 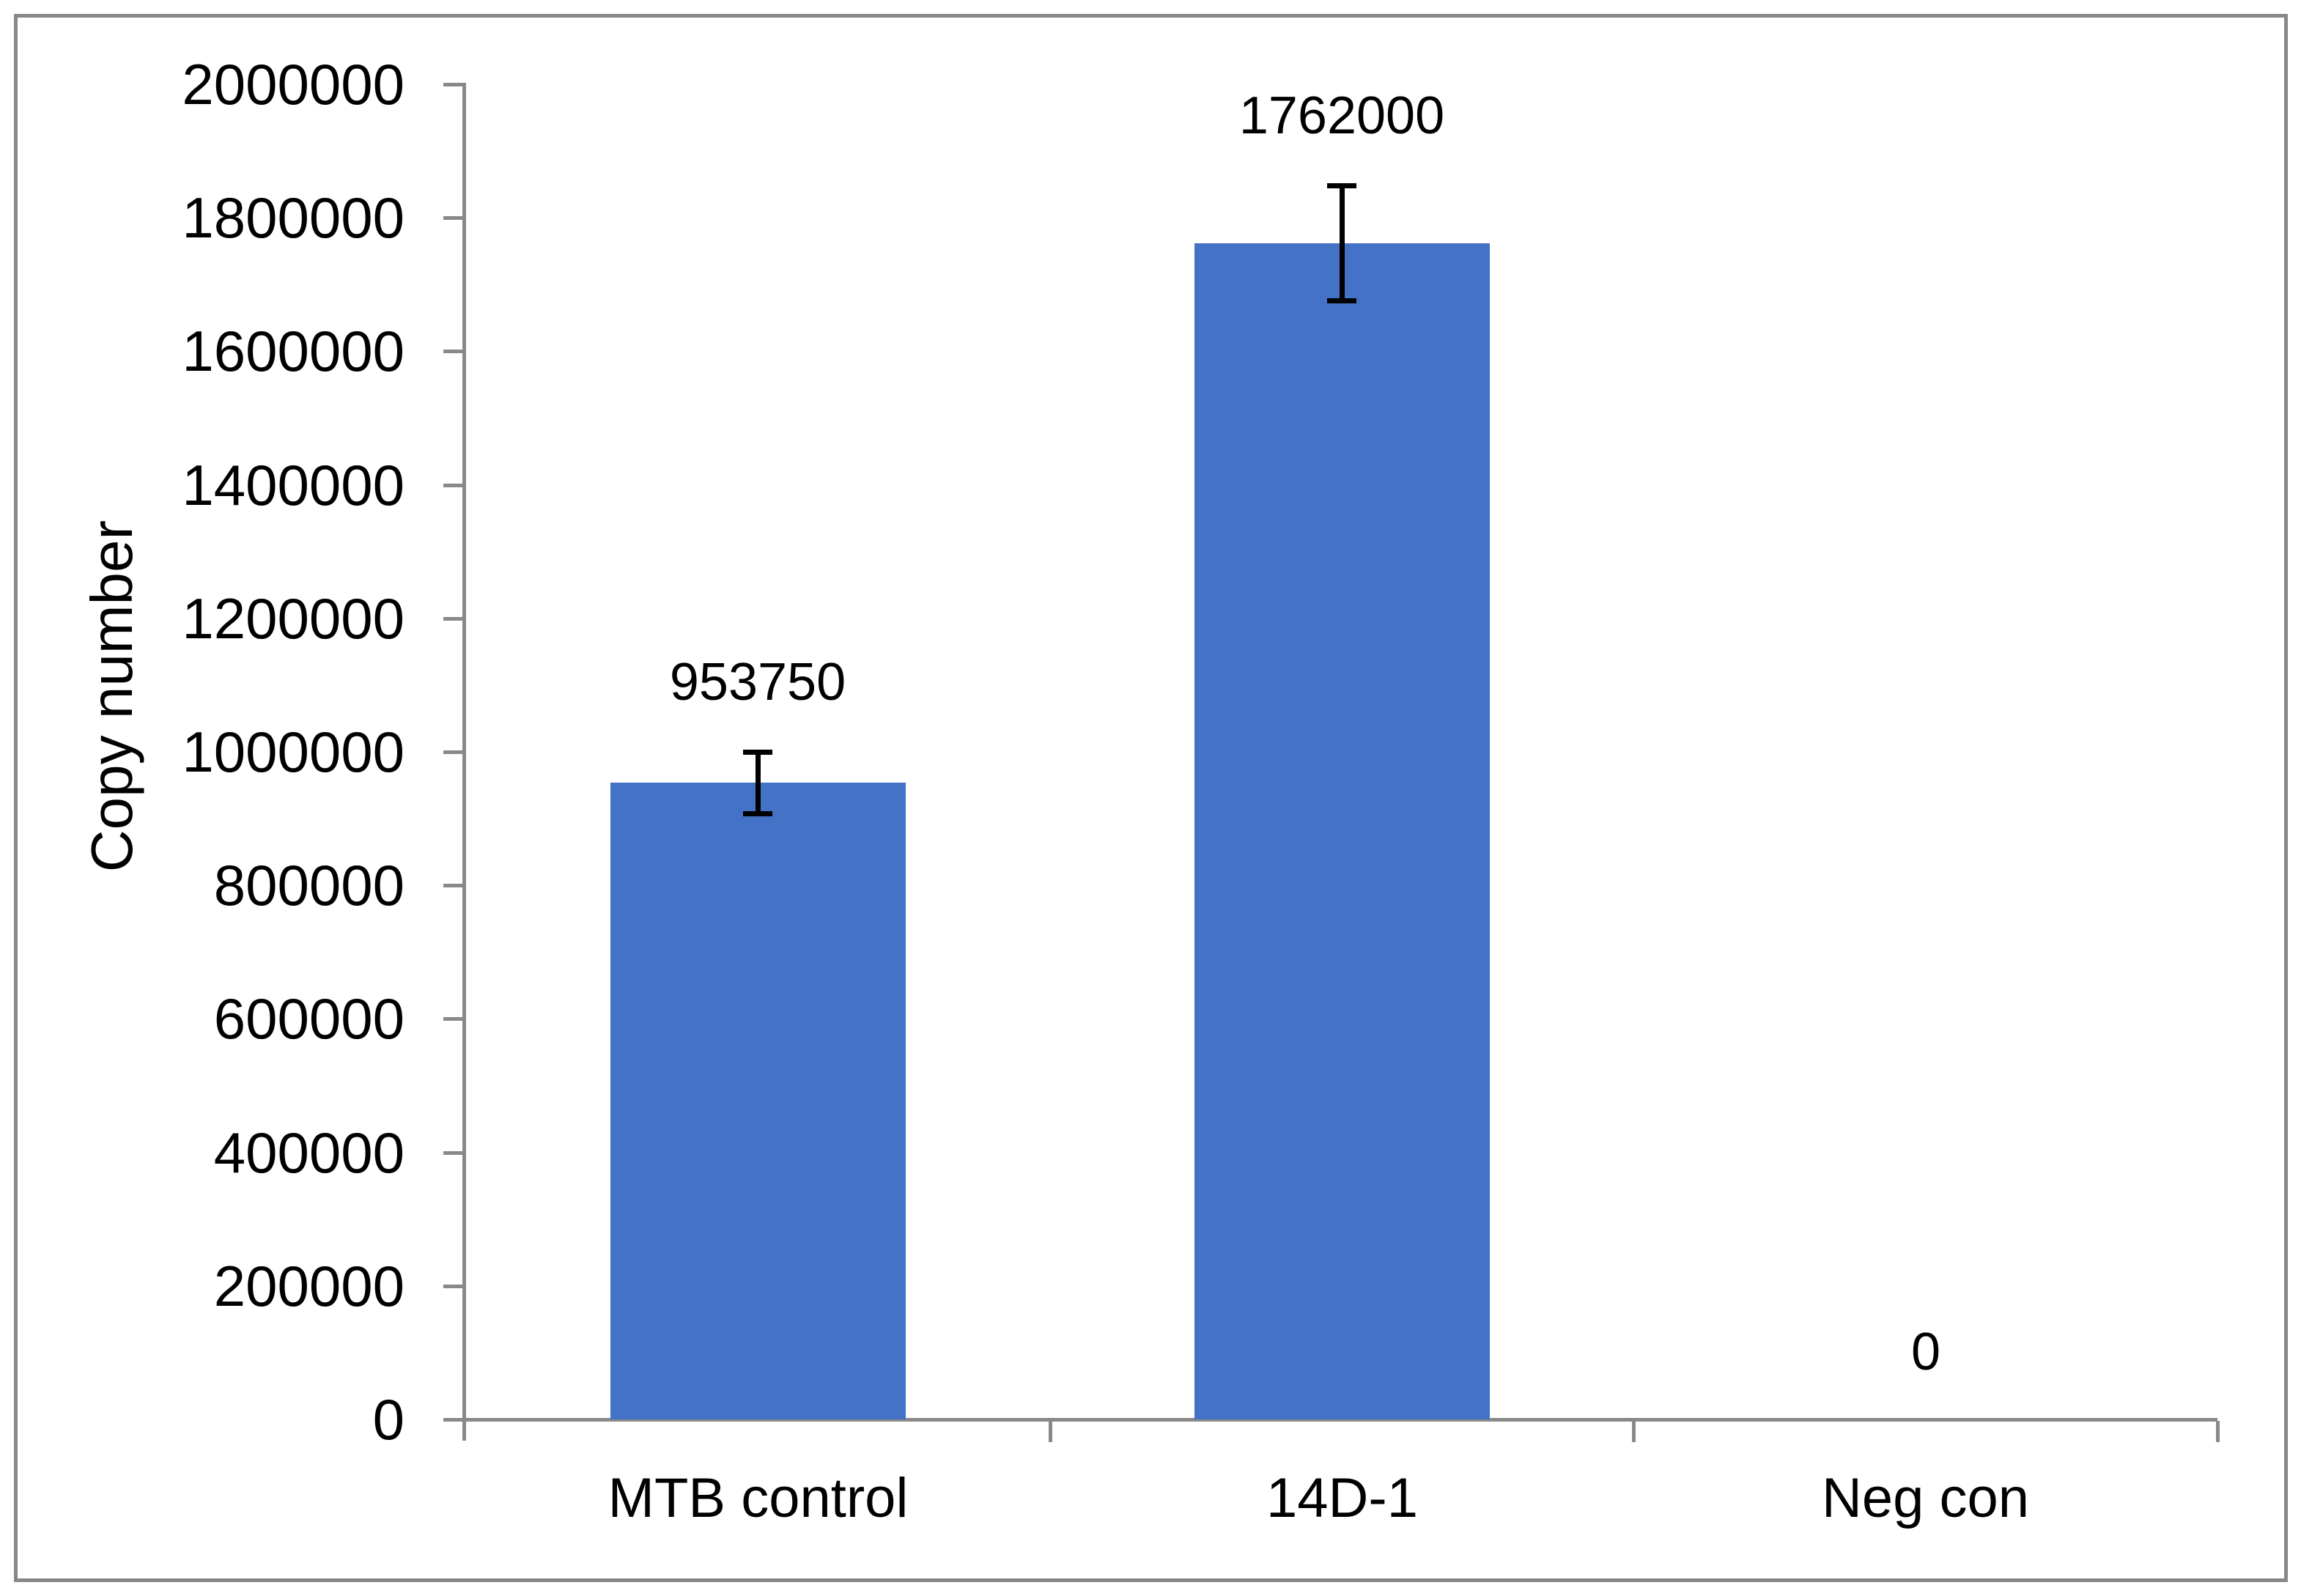 I want to click on y-axis-line, so click(x=464, y=762).